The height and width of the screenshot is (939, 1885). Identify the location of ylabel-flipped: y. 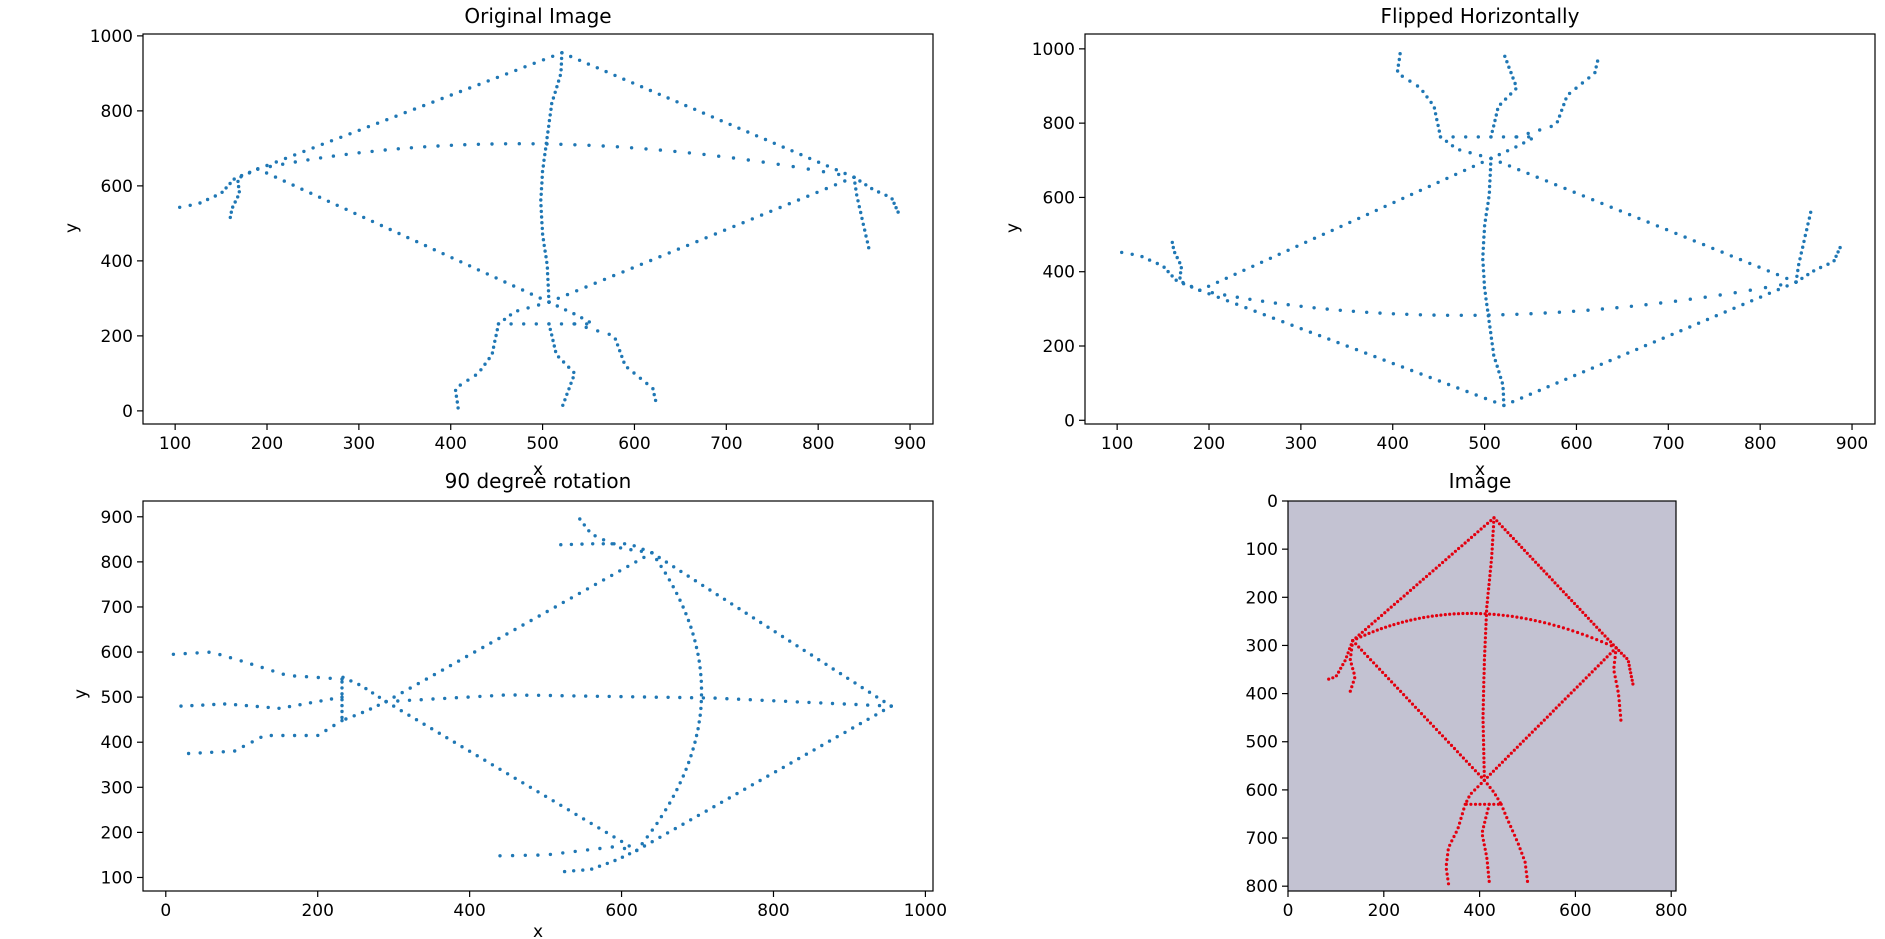
(1013, 228).